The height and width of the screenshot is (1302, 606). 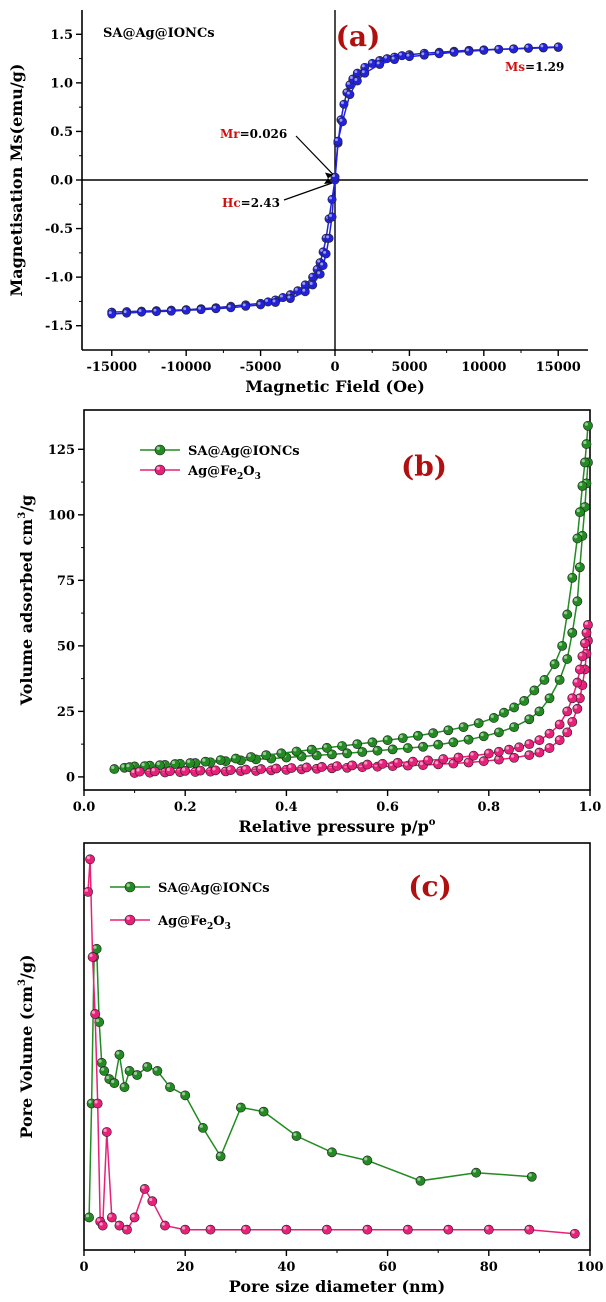 I want to click on y-tick-label: 0.5, so click(x=61, y=132).